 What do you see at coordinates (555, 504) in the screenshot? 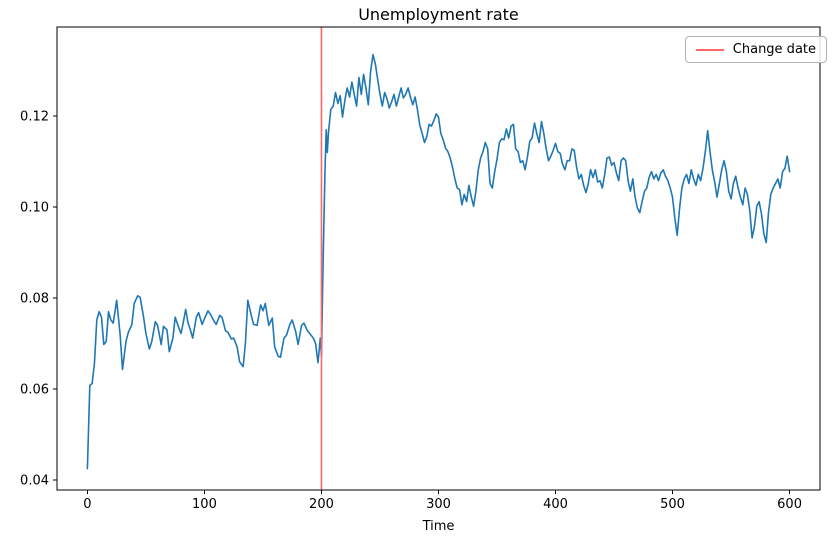
I see `x-tick-label-4: 400` at bounding box center [555, 504].